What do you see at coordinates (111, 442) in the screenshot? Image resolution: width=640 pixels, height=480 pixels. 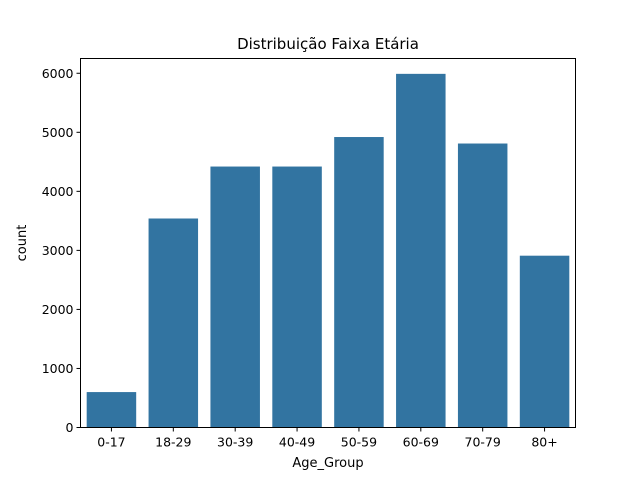 I see `x-tick-label: 0-17` at bounding box center [111, 442].